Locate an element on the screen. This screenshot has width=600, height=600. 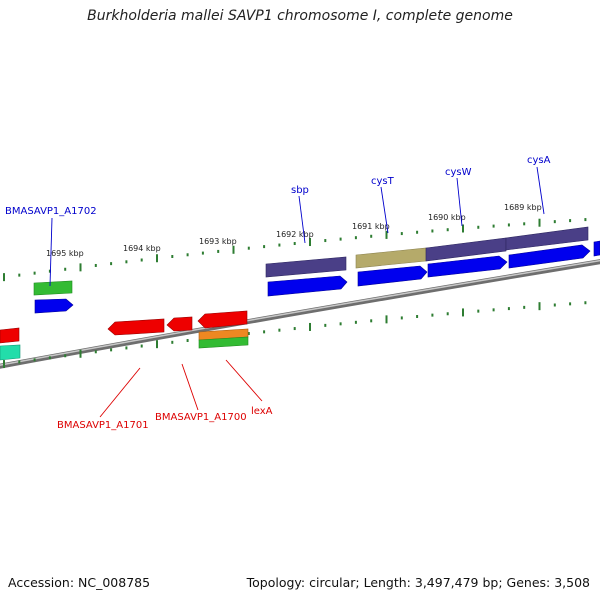
cds-offscreen-right-arrow is located at coordinates (596, 248).